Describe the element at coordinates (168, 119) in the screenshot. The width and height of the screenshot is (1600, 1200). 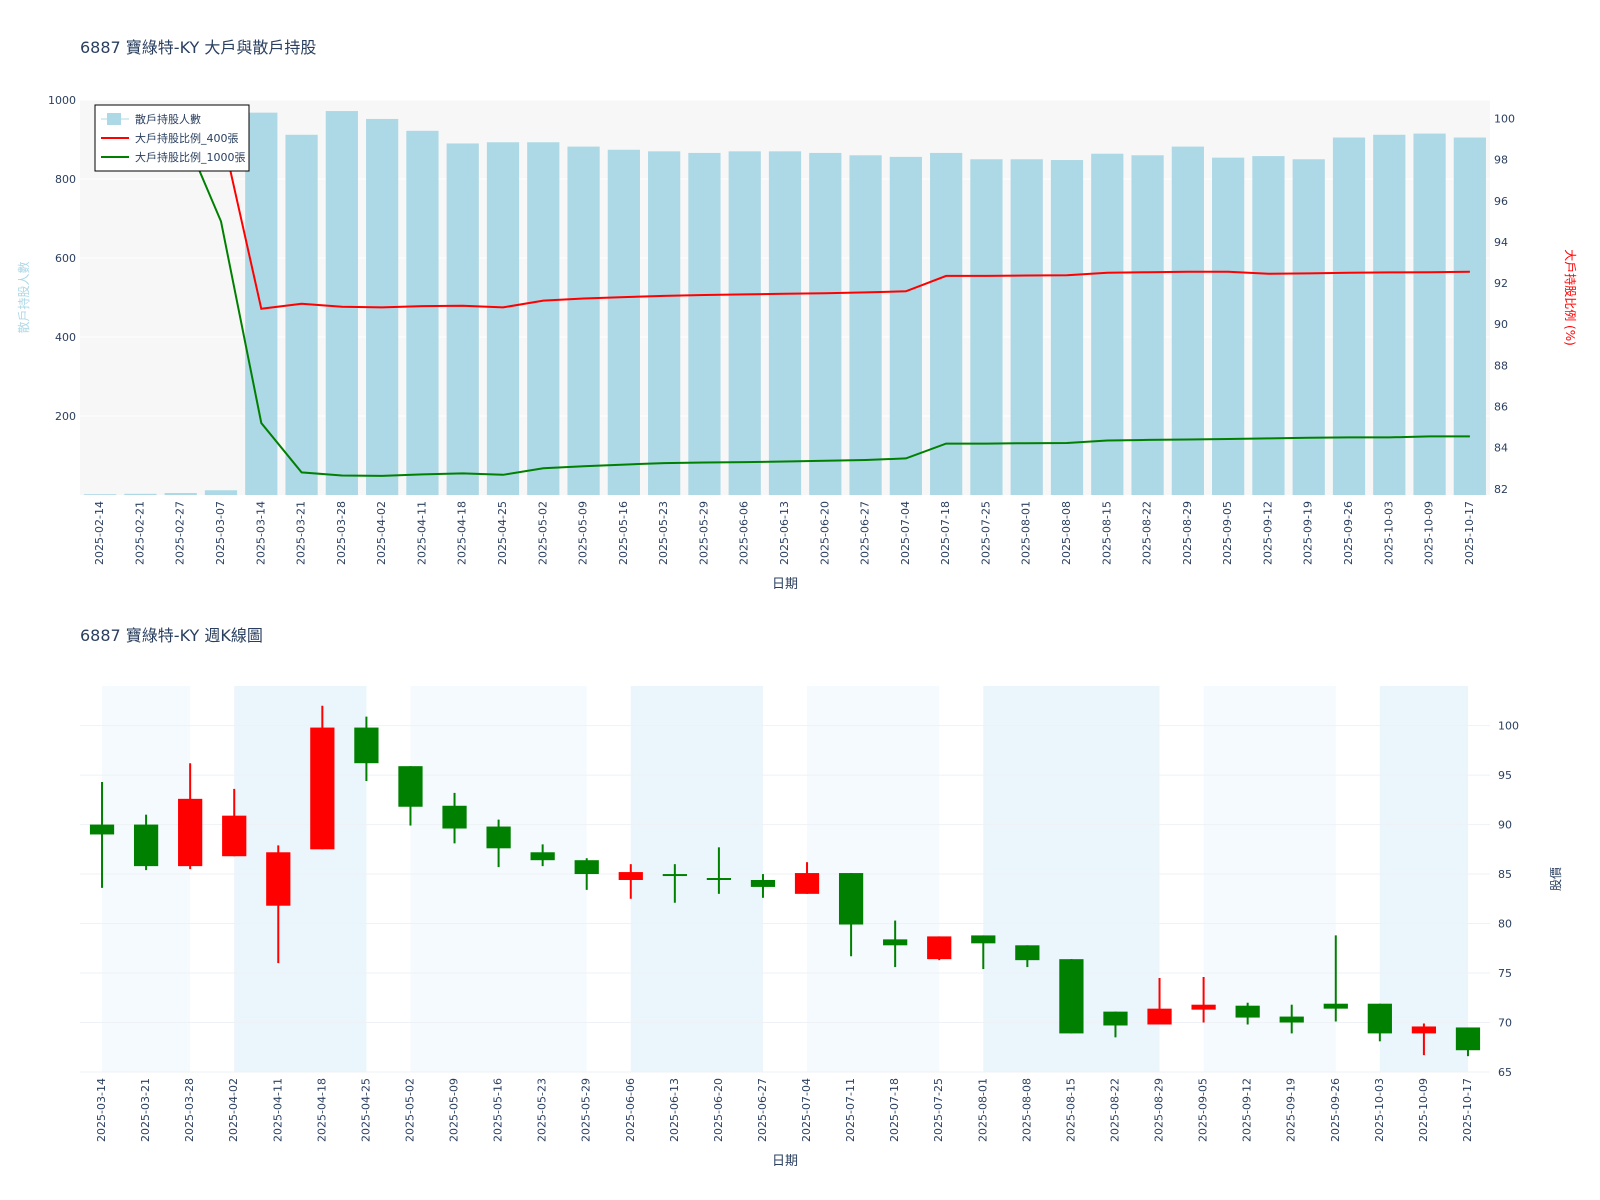
I see `legend-label-bar: 散戶持股人數` at that location.